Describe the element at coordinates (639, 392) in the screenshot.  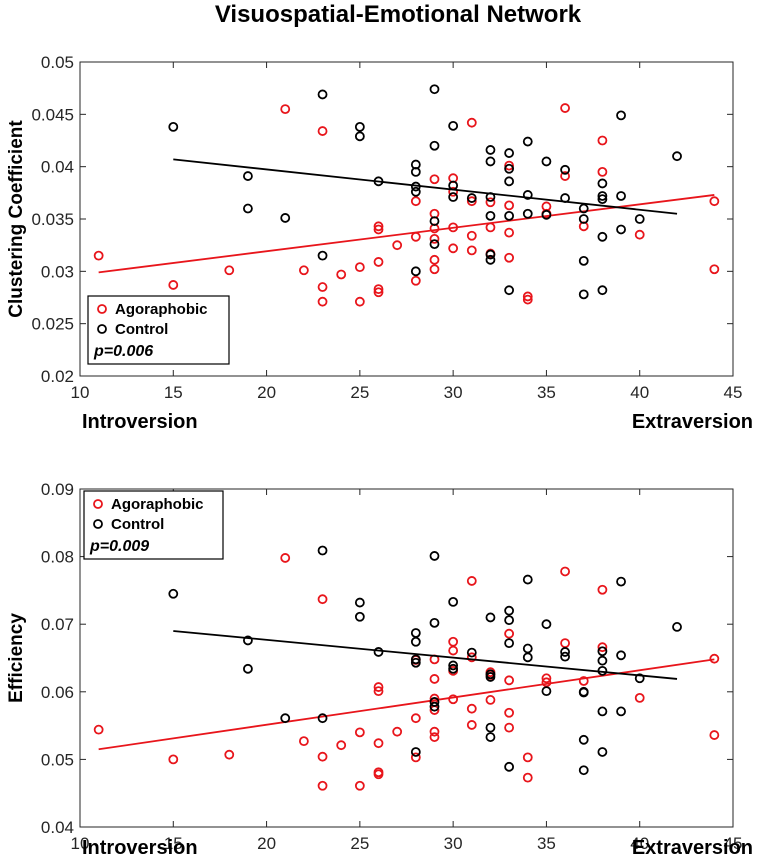
I see `x-tick-label: 40` at that location.